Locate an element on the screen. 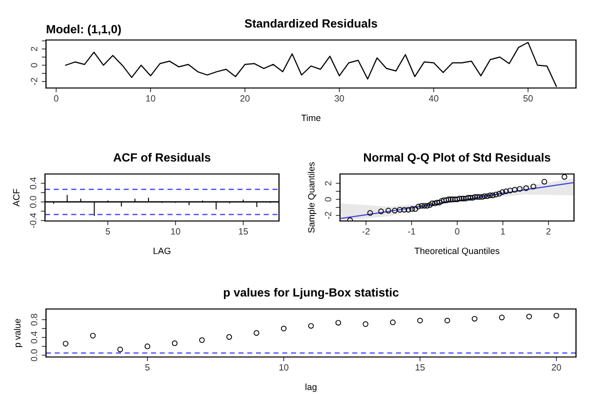  x-tick-label: 1 is located at coordinates (503, 231).